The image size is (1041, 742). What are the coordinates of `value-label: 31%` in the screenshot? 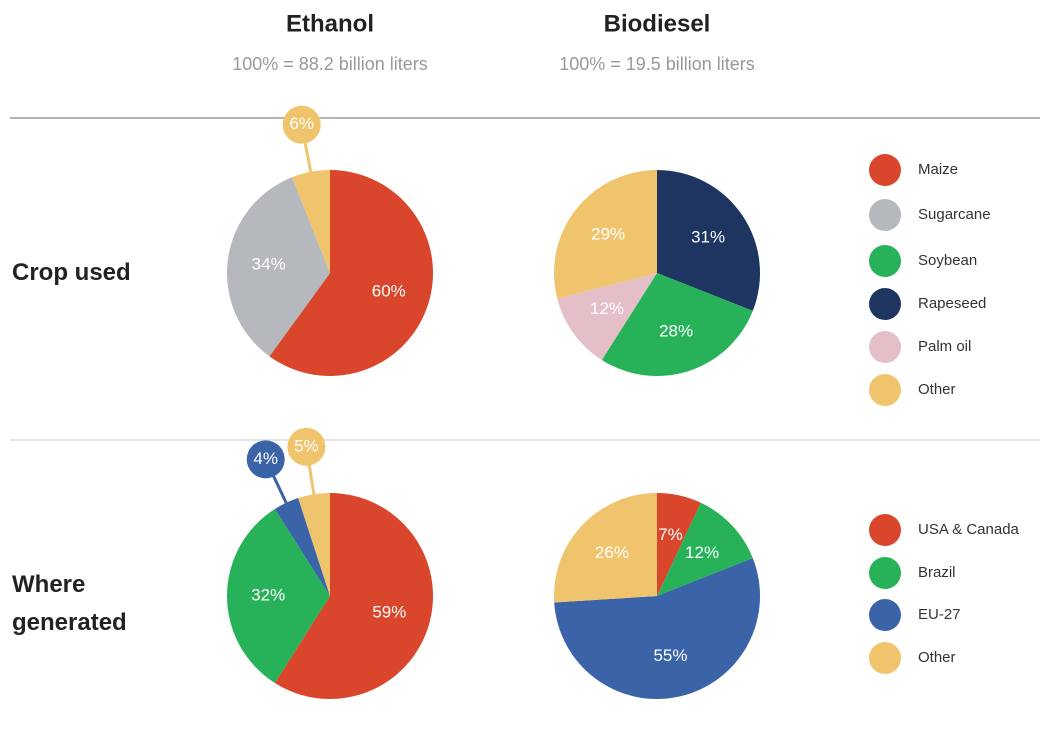 It's located at (708, 237).